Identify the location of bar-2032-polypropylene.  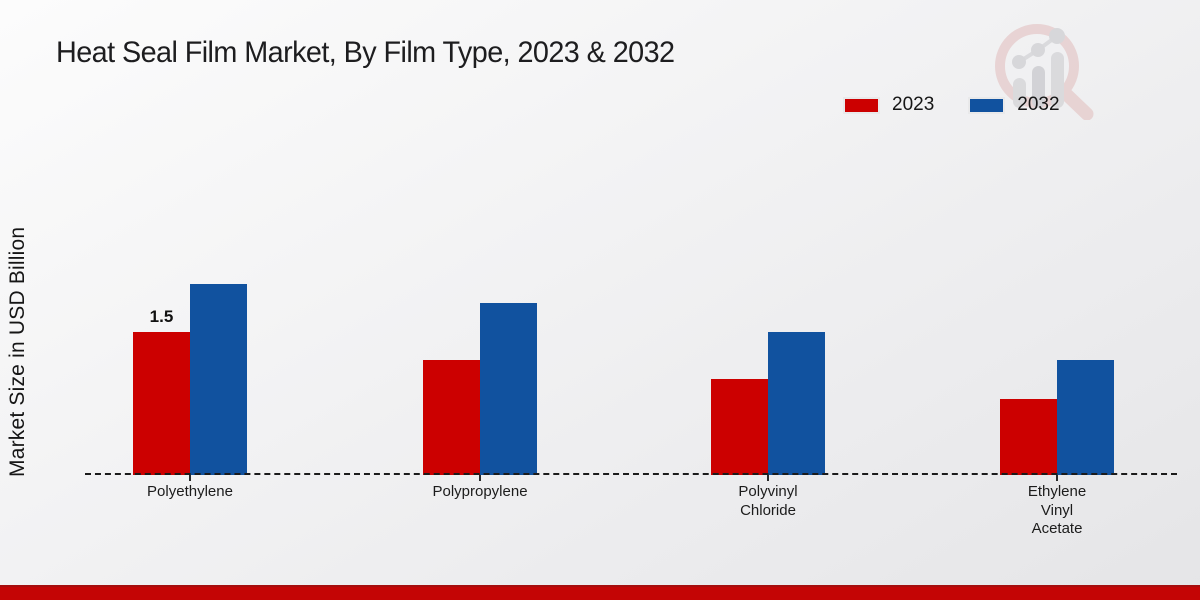
(508, 389).